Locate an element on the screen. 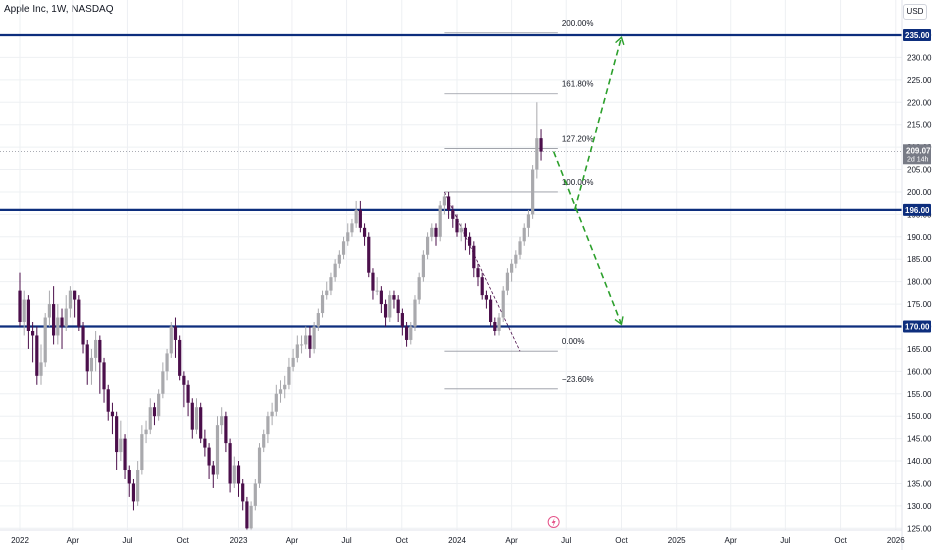  currency-selector: USD is located at coordinates (915, 12).